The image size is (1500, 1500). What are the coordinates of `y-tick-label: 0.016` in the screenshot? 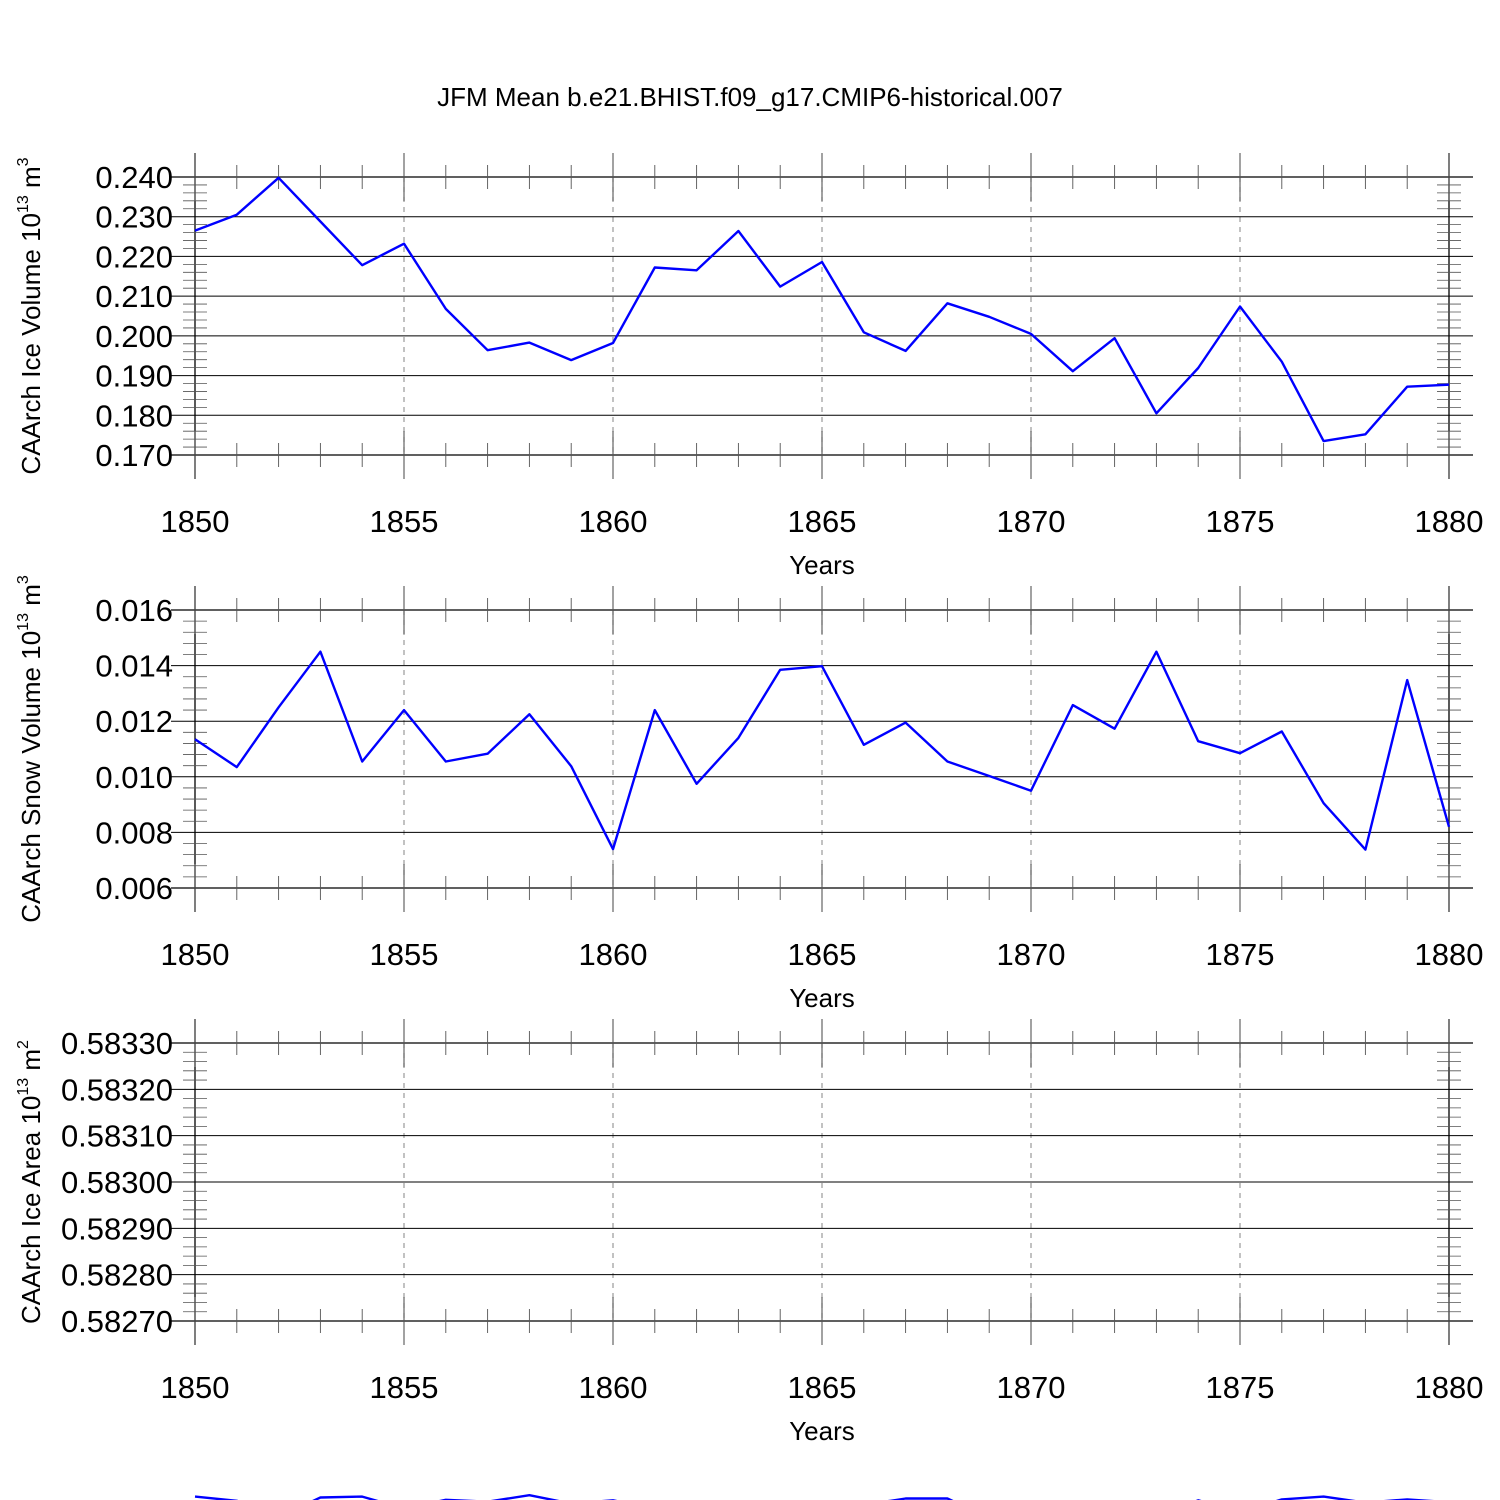 It's located at (134, 610).